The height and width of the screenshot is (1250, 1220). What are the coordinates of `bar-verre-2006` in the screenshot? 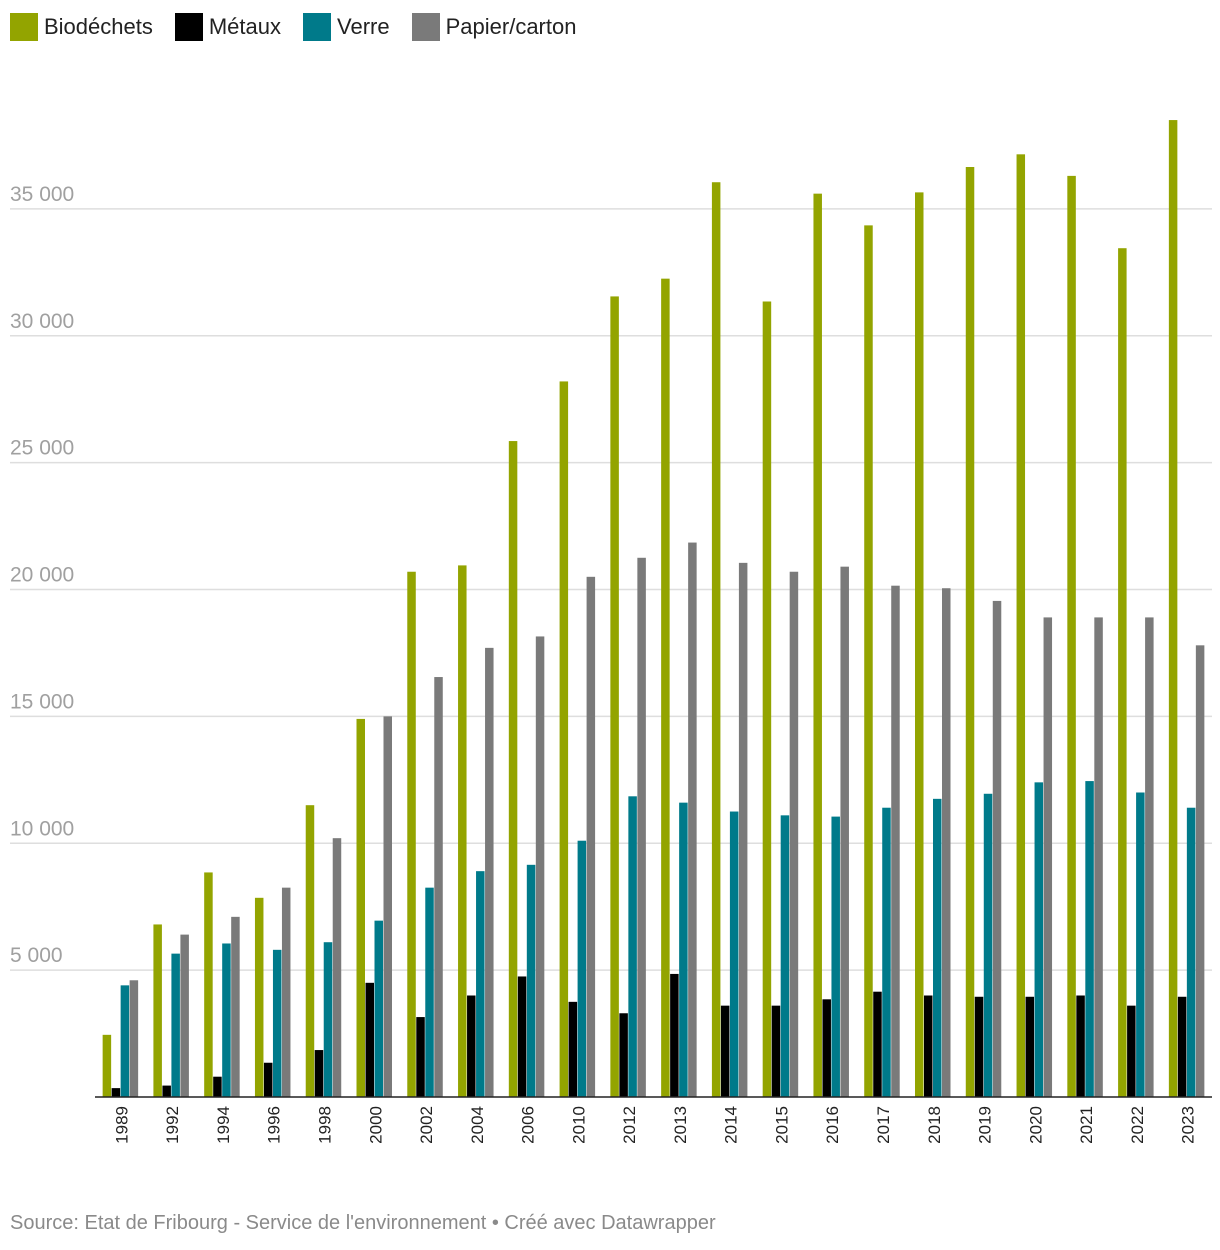 It's located at (531, 980).